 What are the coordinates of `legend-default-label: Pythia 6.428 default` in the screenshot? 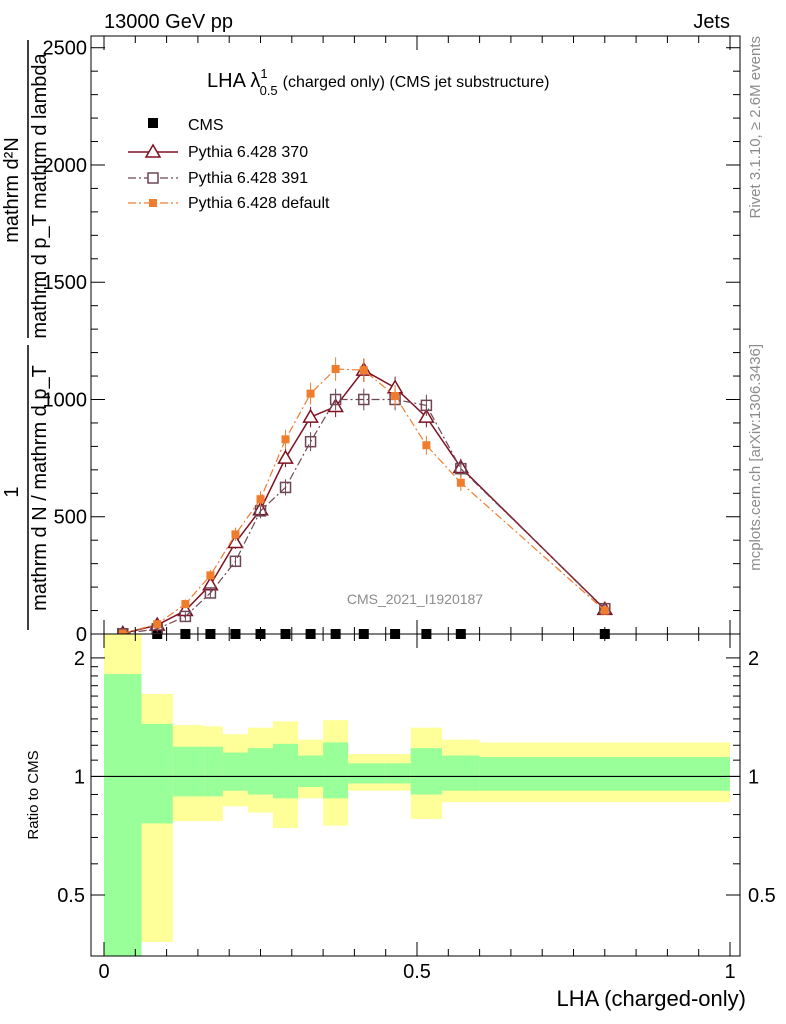 It's located at (259, 203).